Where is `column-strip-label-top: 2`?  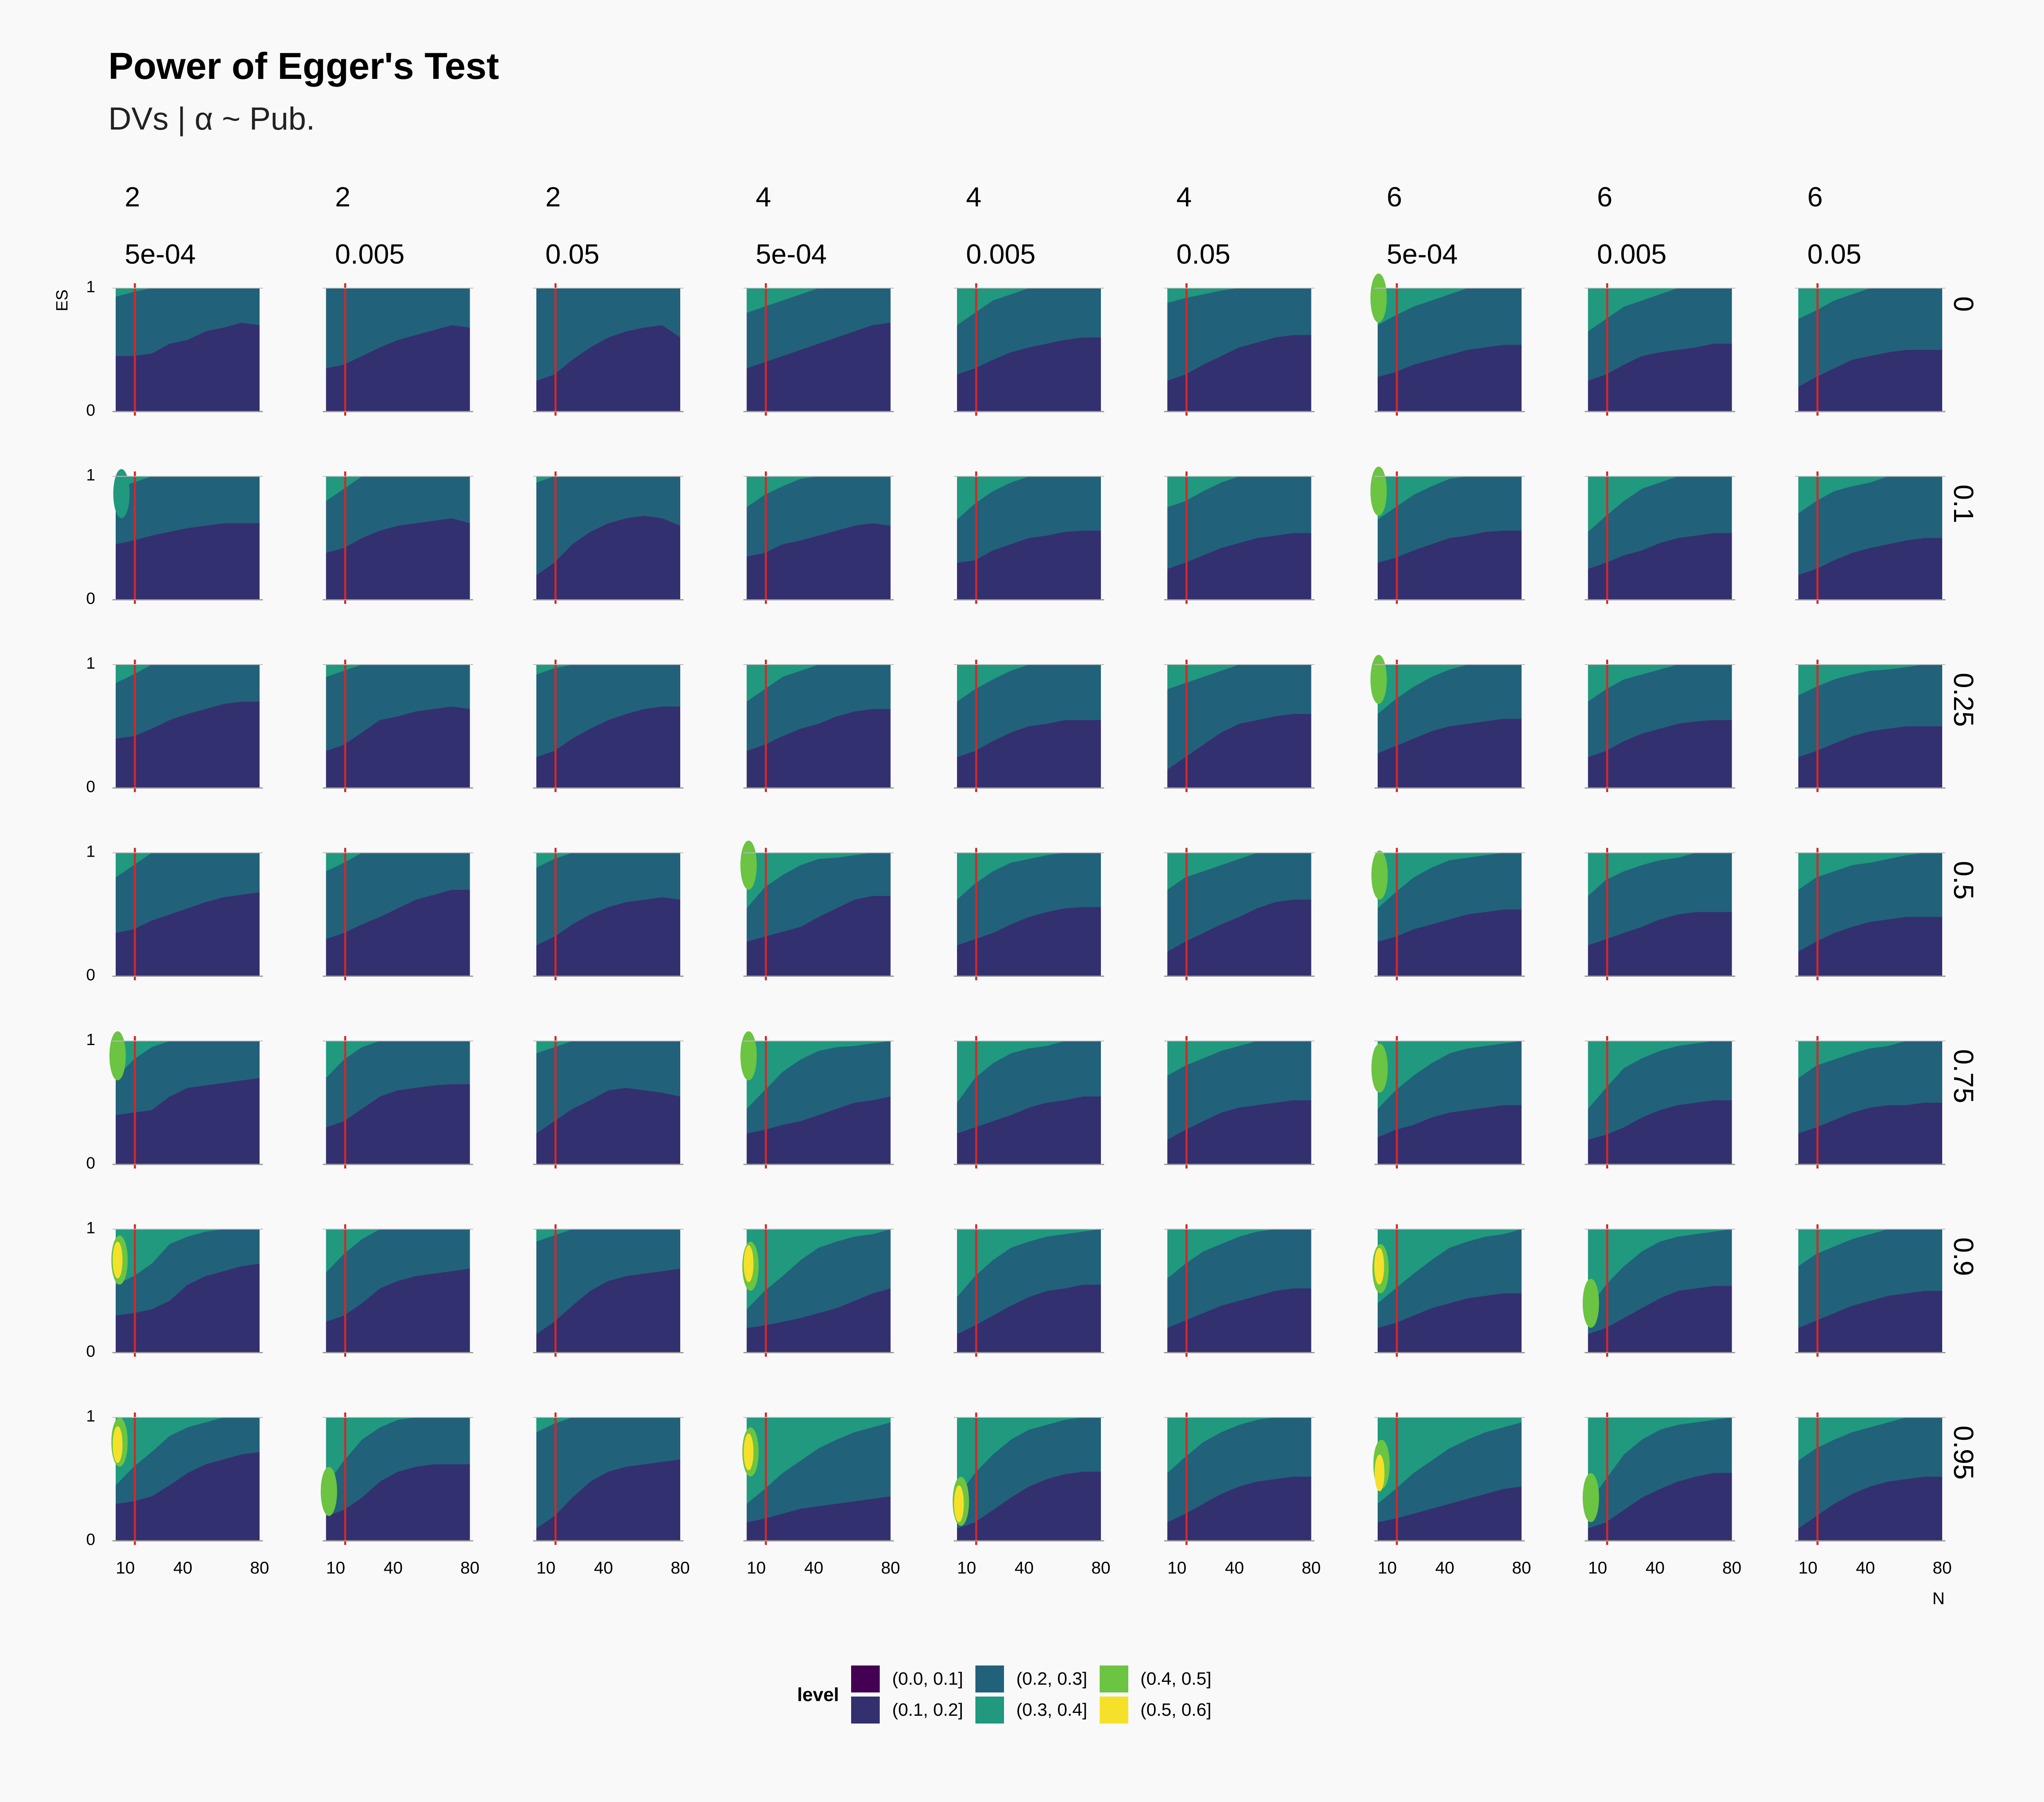 column-strip-label-top: 2 is located at coordinates (553, 197).